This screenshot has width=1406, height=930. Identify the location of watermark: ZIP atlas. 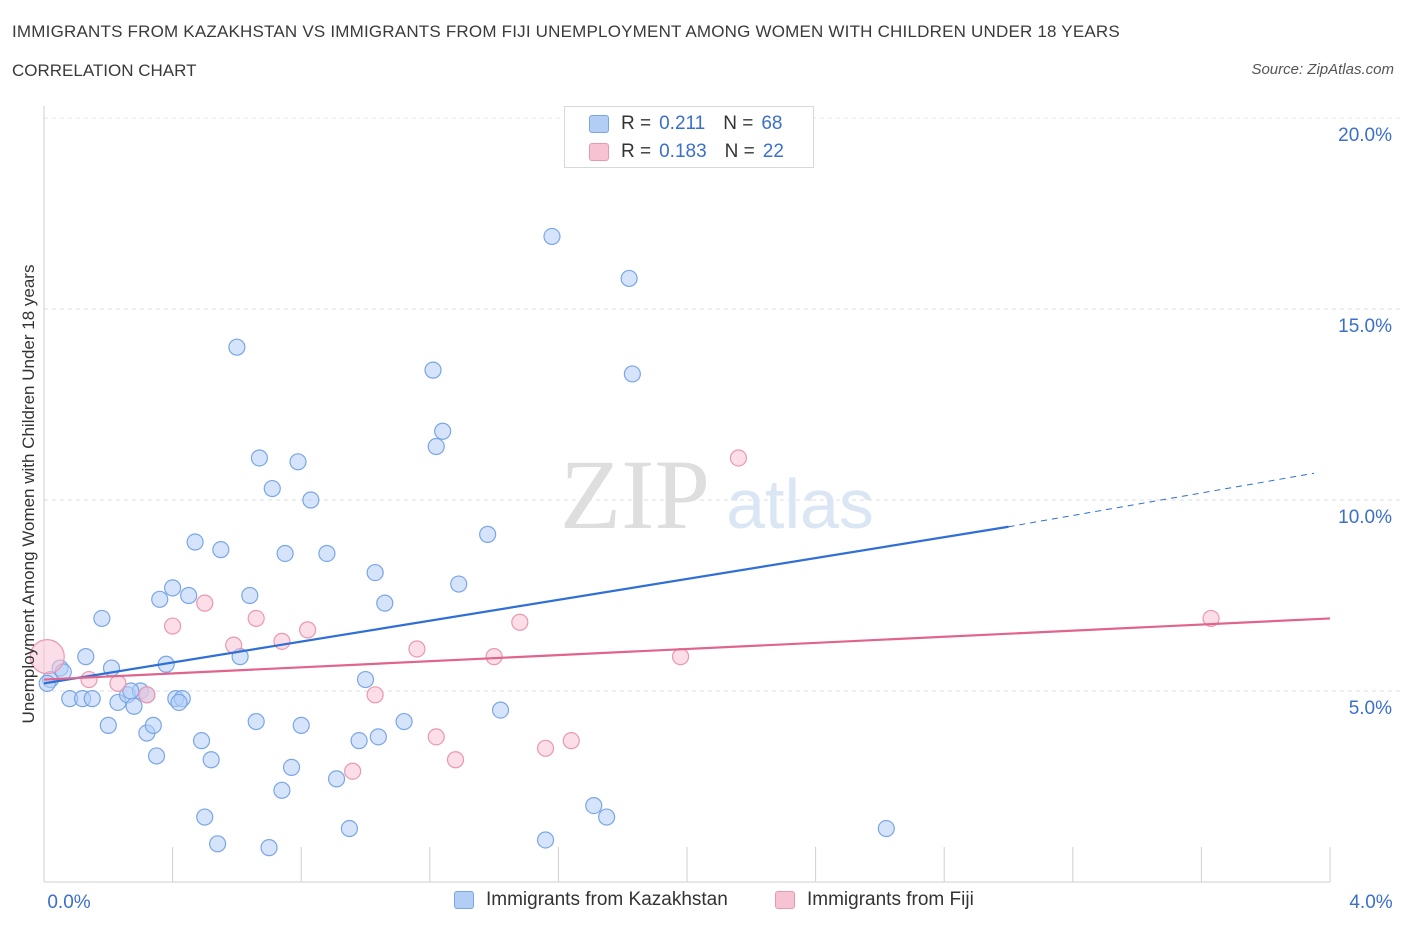
(717, 494).